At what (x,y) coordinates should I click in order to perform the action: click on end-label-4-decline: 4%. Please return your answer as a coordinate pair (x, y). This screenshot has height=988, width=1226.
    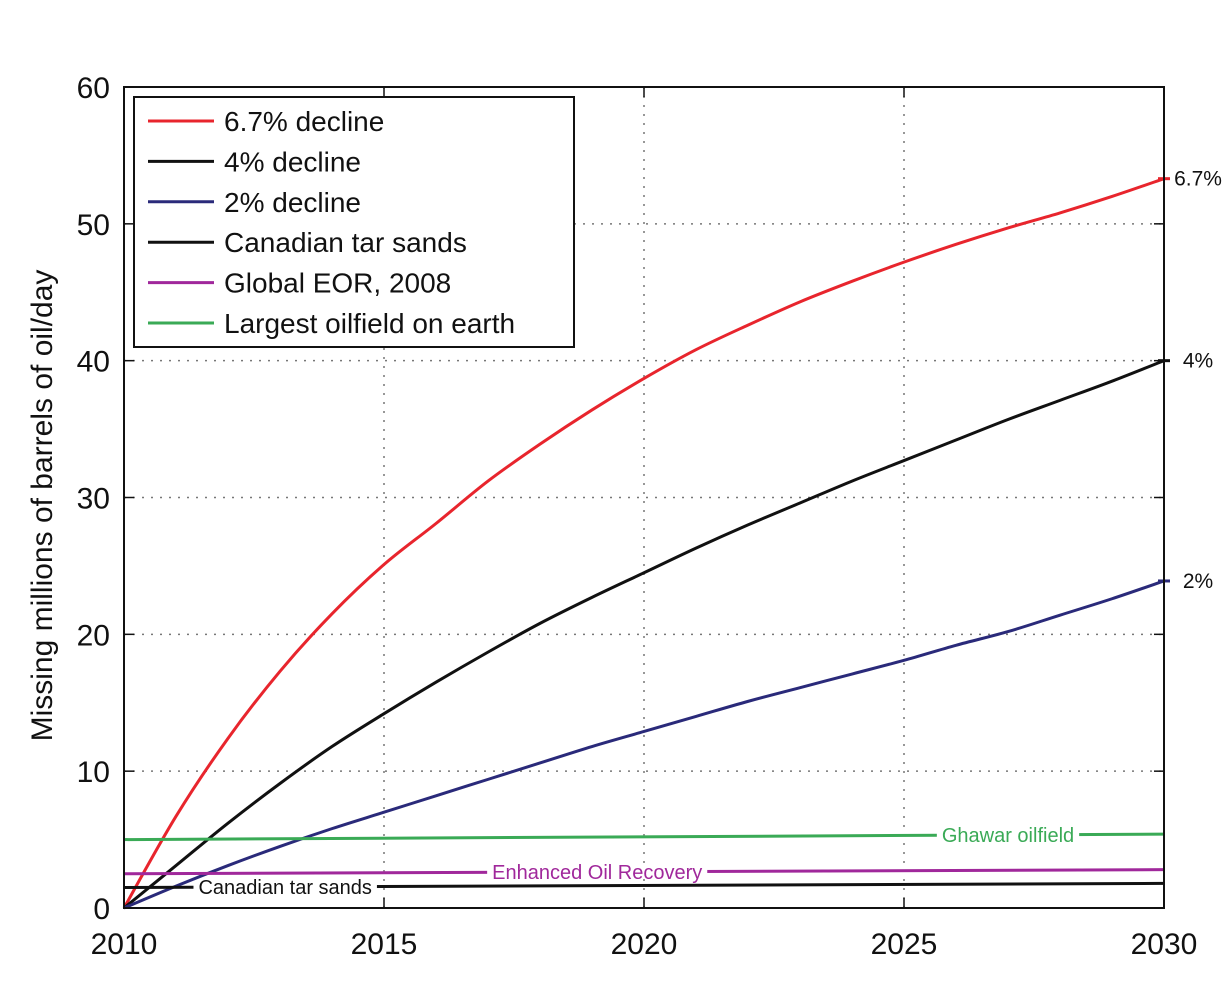
    Looking at the image, I should click on (1198, 361).